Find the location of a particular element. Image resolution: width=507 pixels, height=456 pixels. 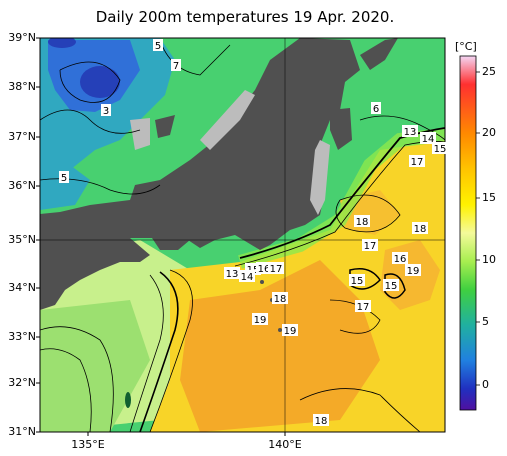

colorbar-tick-20: 20 is located at coordinates (489, 132).